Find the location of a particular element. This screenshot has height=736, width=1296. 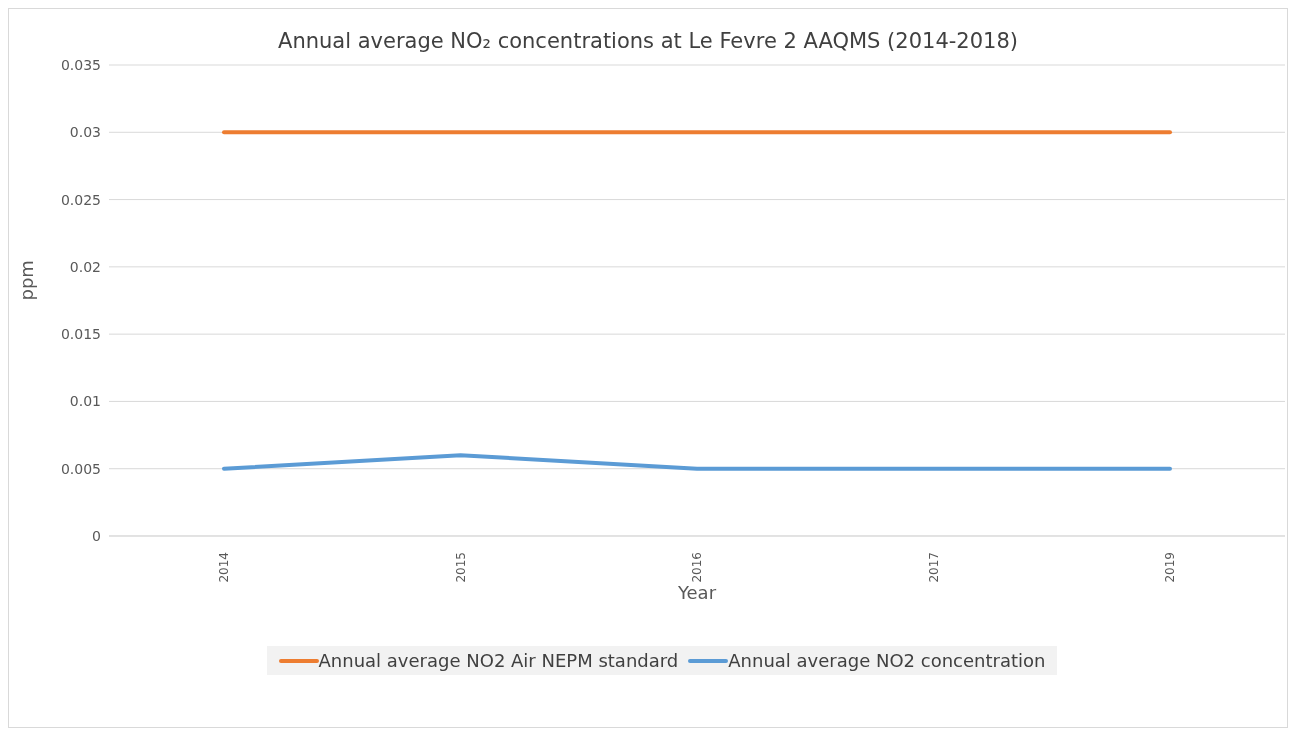

y-tick-label: 0.01 is located at coordinates (85, 401).